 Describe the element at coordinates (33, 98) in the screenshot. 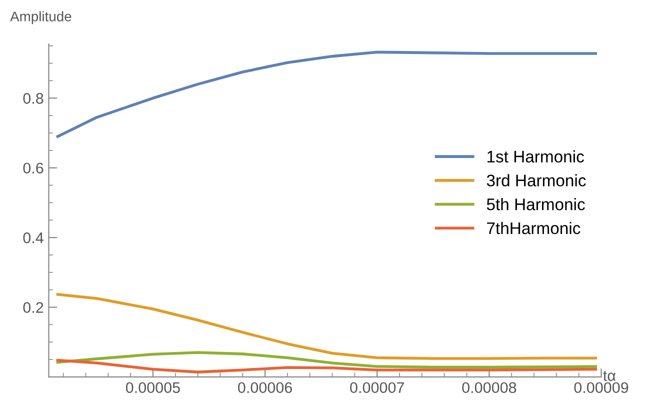

I see `y-tick-label: 0.8` at that location.